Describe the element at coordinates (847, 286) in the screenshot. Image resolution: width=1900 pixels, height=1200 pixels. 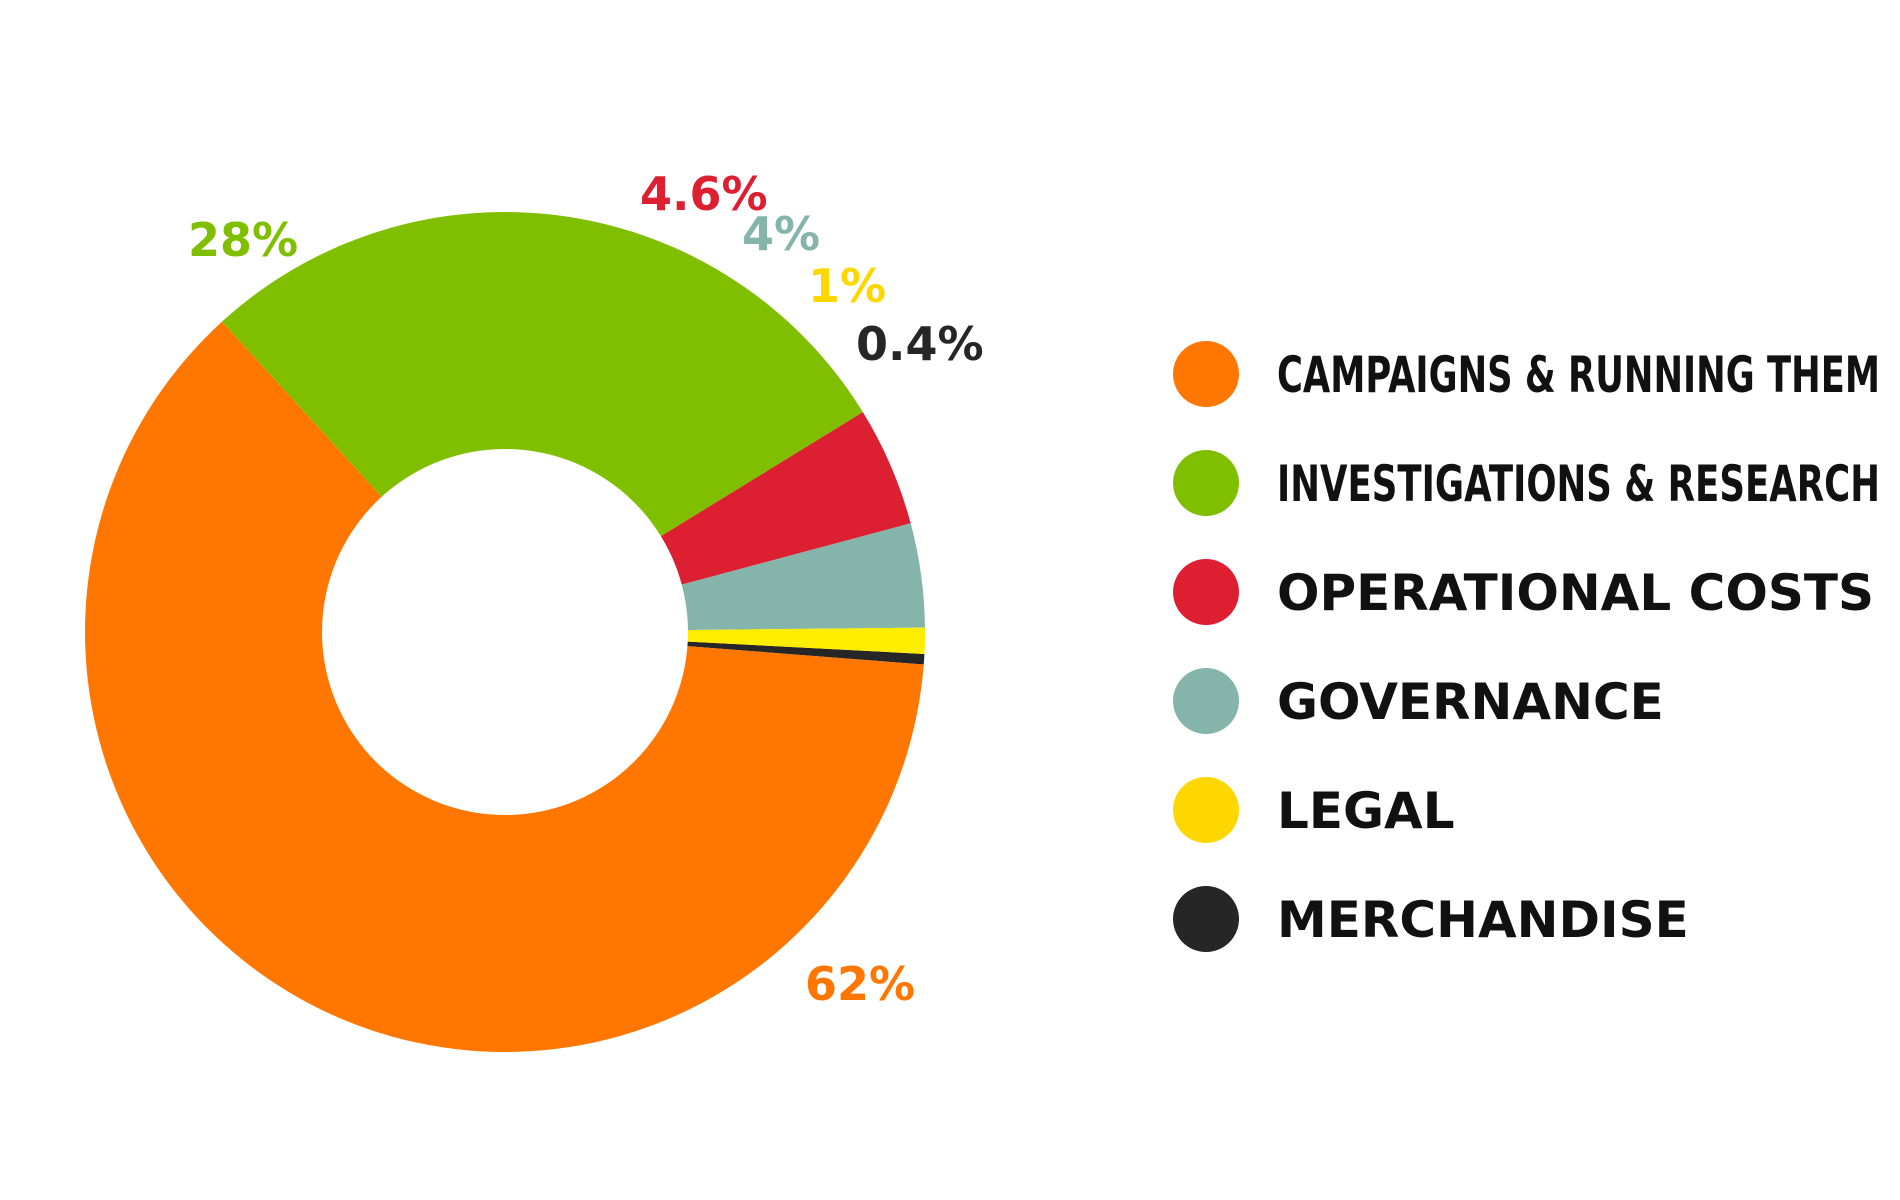
I see `slice-label-legal: 1%` at that location.